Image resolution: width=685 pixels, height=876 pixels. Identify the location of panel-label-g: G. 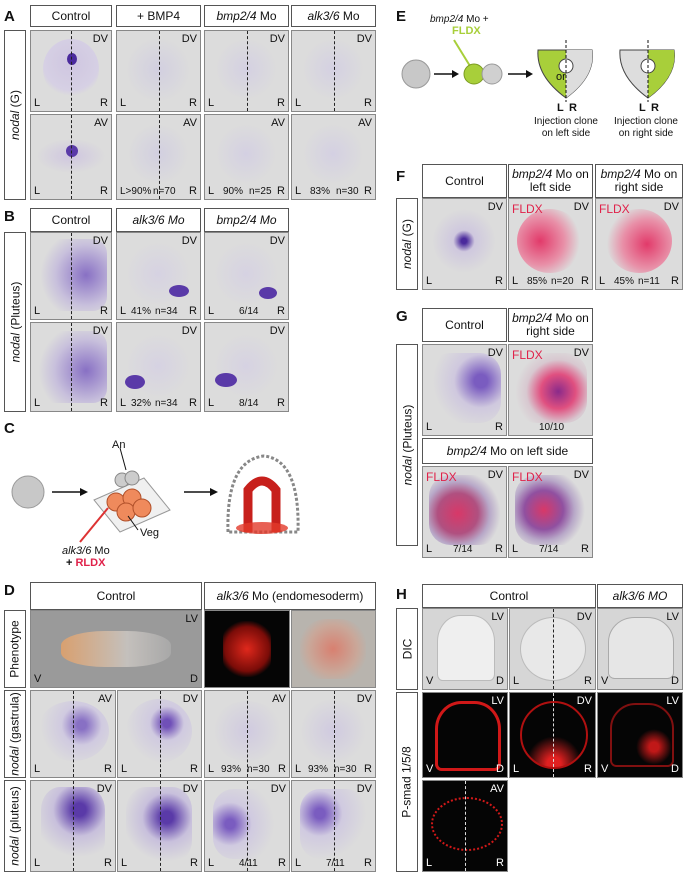
(402, 316).